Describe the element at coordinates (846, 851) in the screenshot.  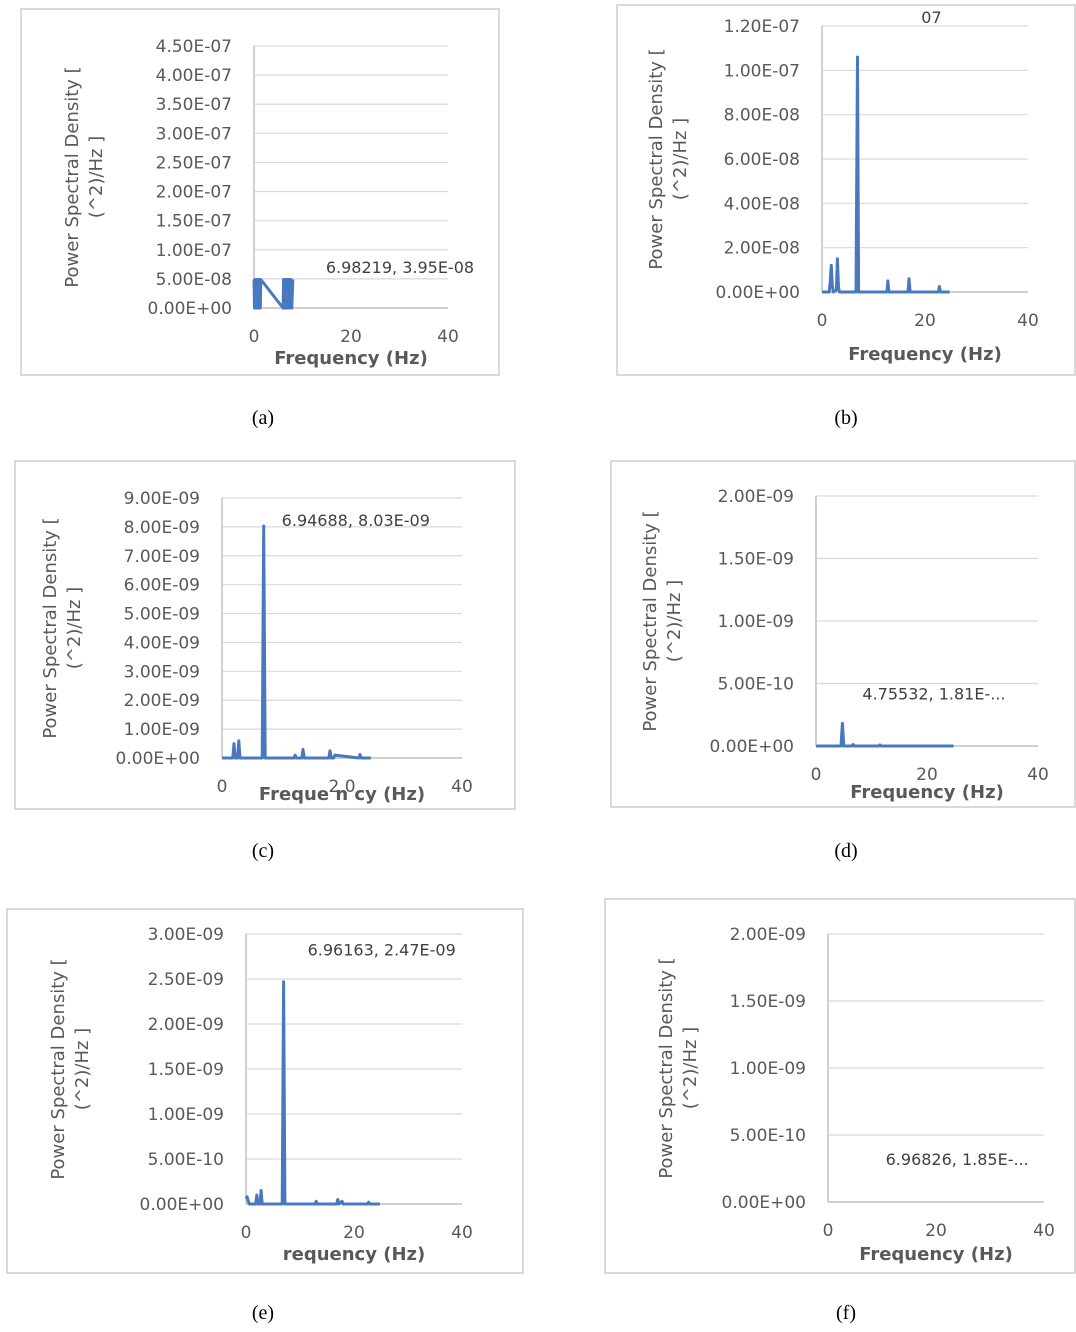
I see `subcaption-d: (d)` at that location.